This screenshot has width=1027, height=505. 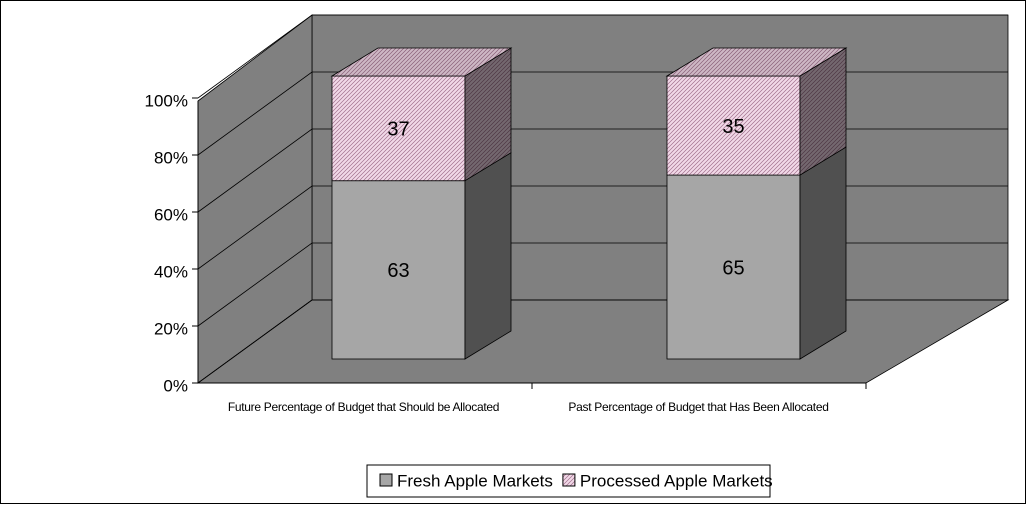 I want to click on data-label: 63, so click(x=398, y=271).